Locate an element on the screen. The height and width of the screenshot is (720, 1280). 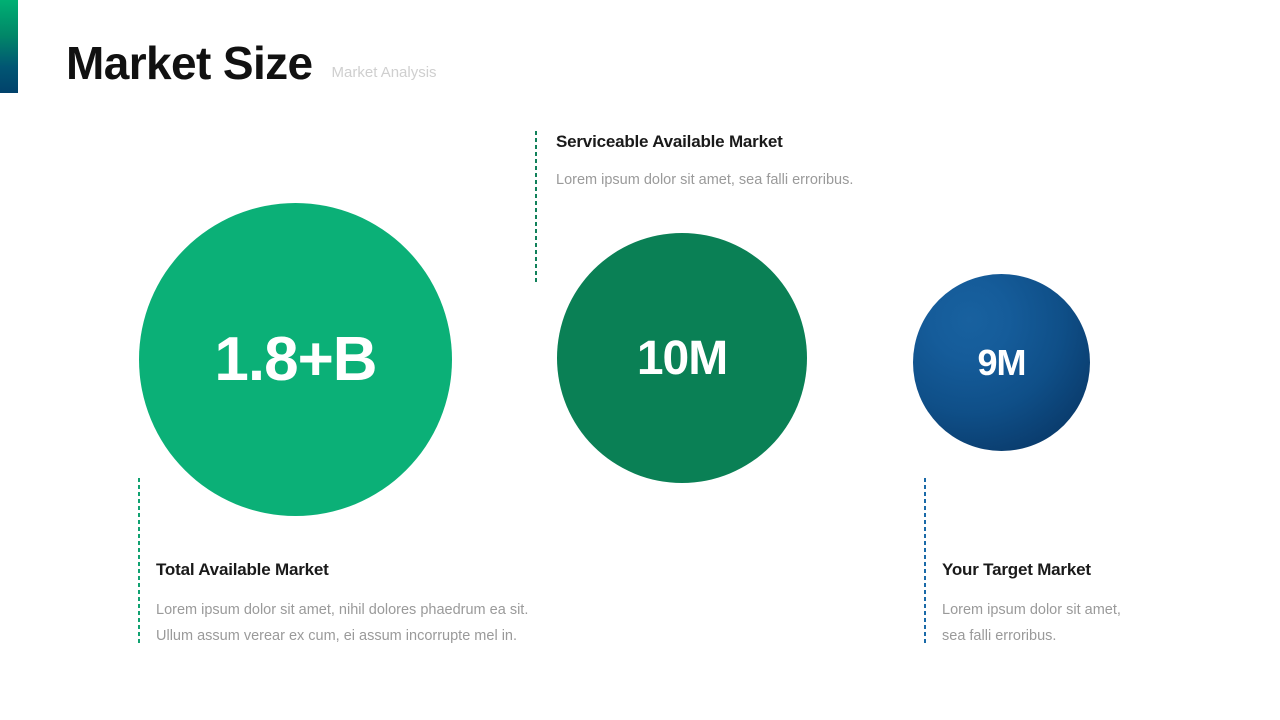
bubble-your-target-market: 9M is located at coordinates (1001, 362).